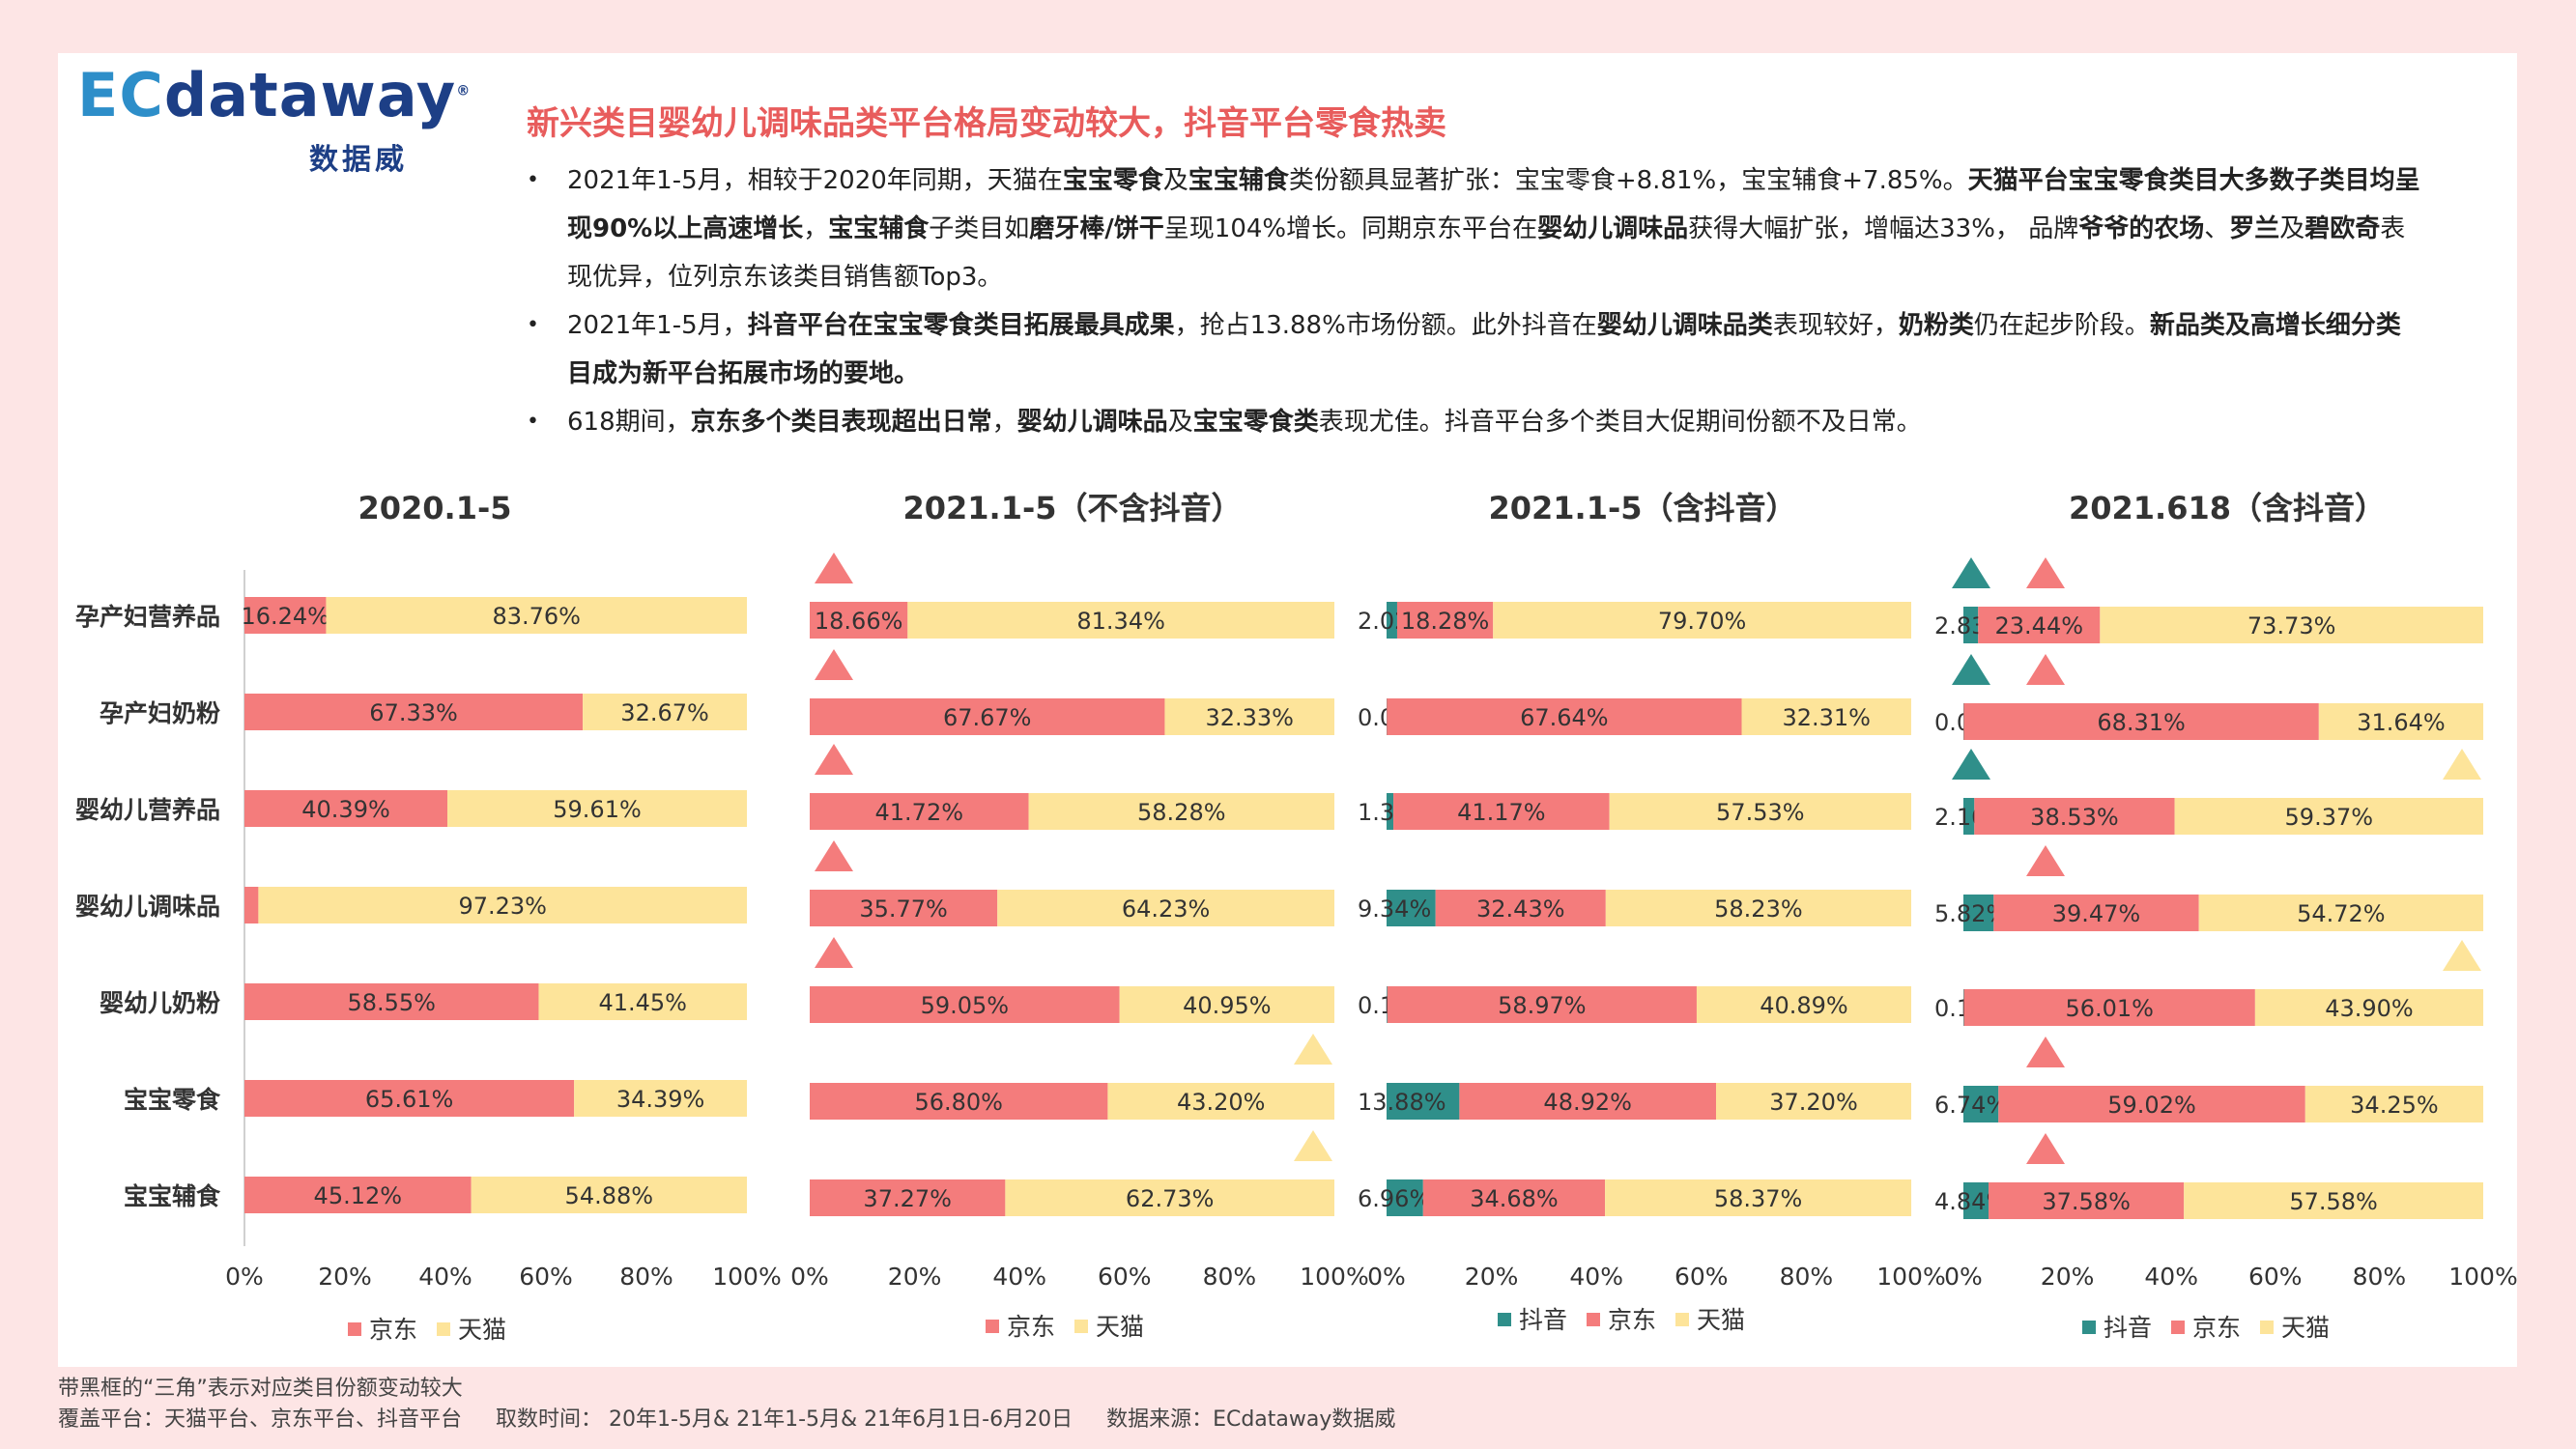 The image size is (2576, 1449). Describe the element at coordinates (2395, 1105) in the screenshot. I see `data-label-tmall: 34.25%` at that location.